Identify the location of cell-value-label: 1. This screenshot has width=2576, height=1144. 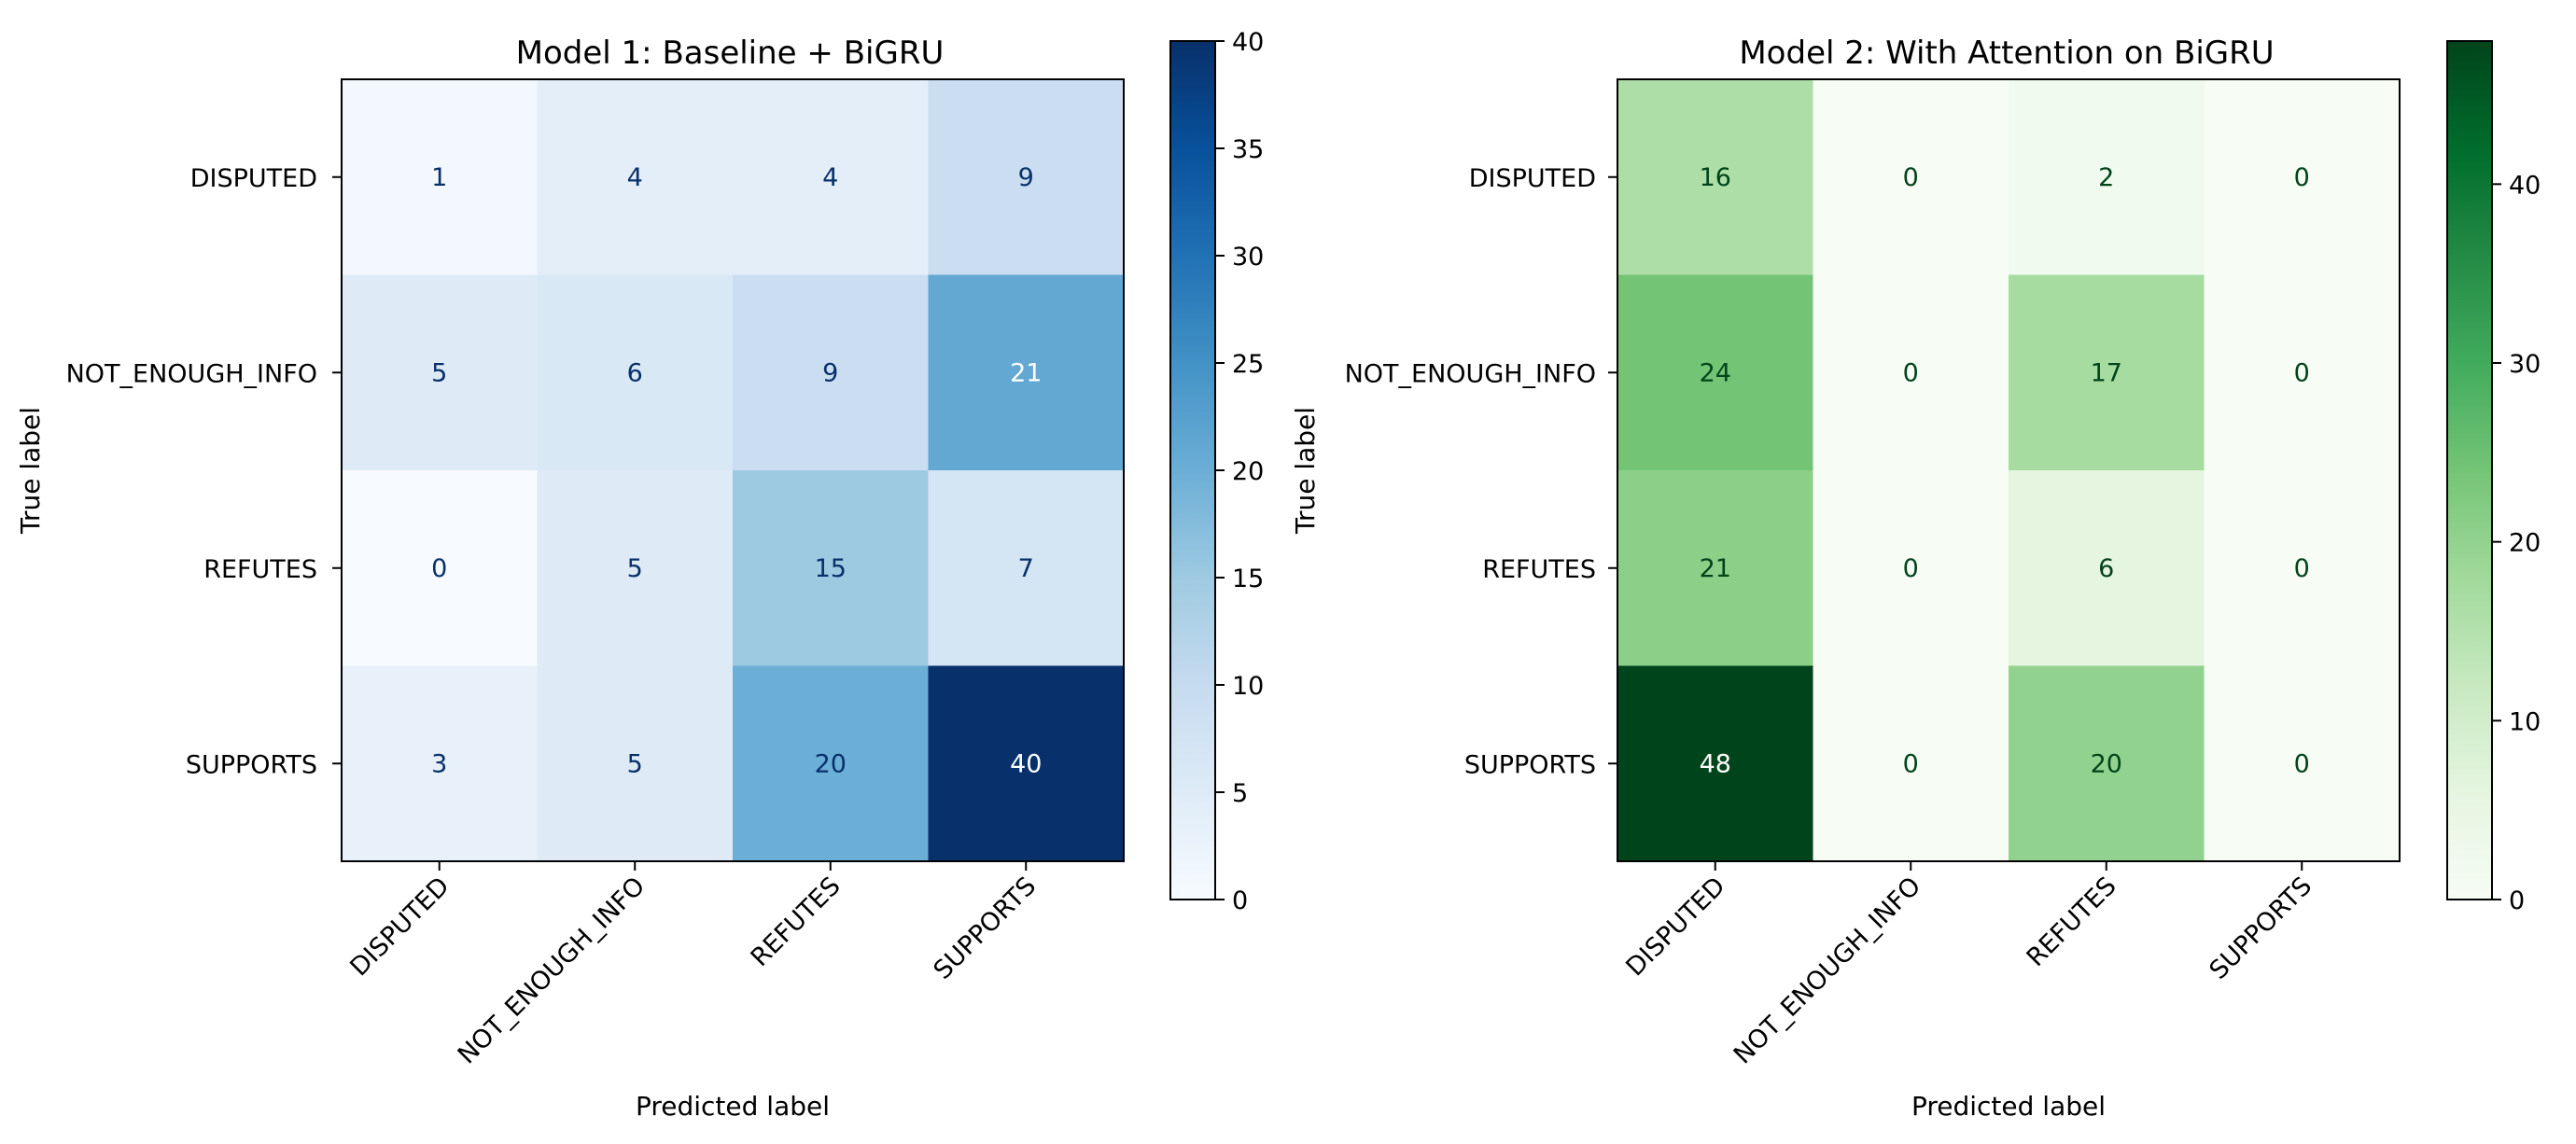
(439, 177).